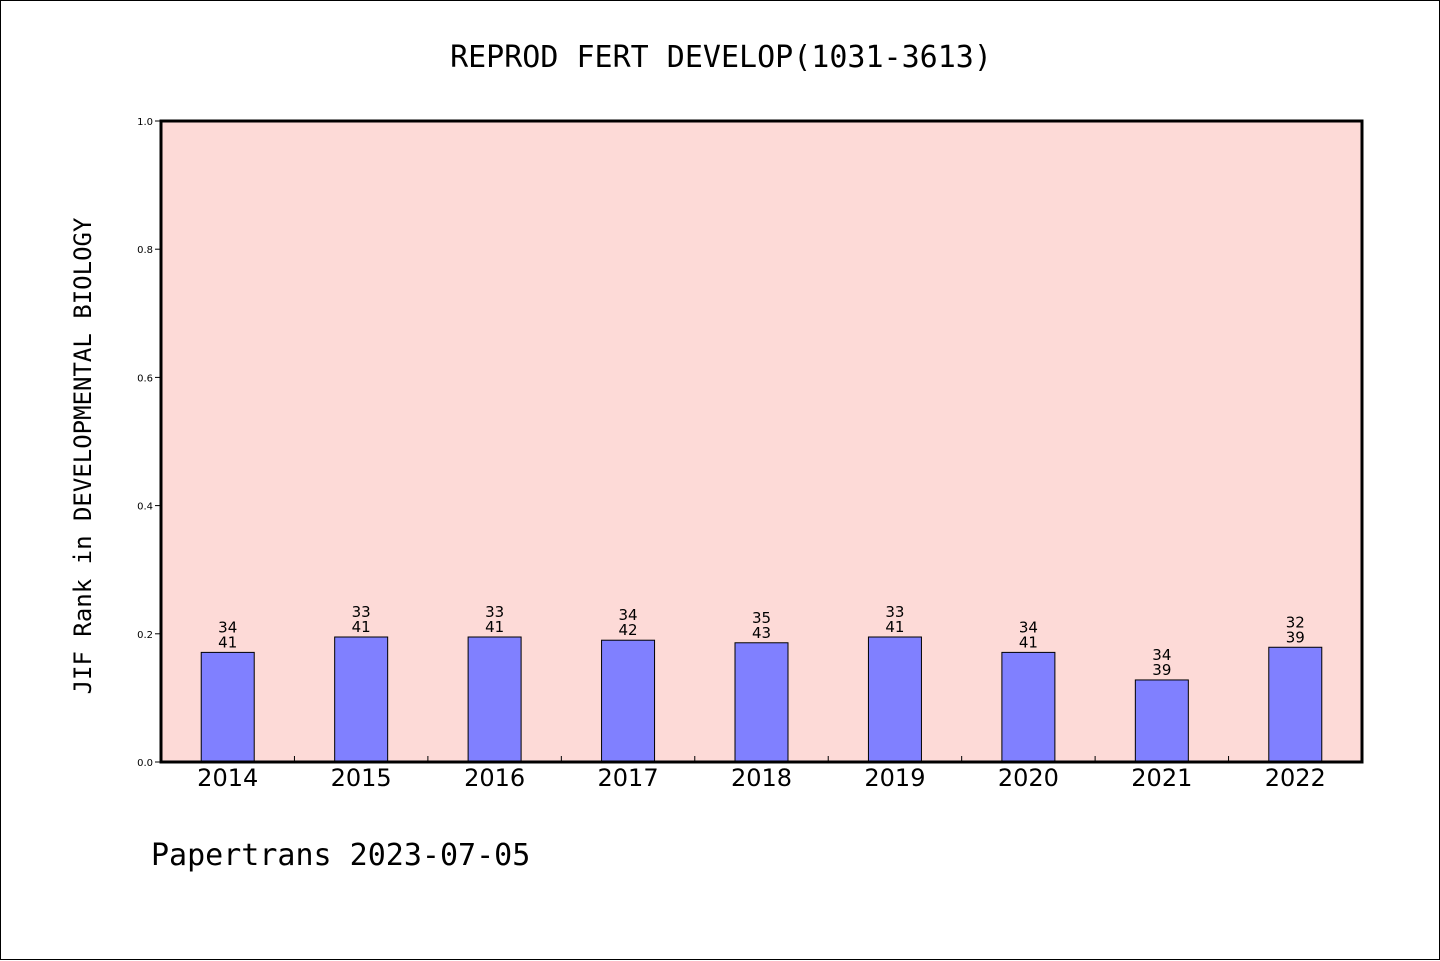 The image size is (1440, 961). Describe the element at coordinates (628, 630) in the screenshot. I see `bar-total-label: 42` at that location.